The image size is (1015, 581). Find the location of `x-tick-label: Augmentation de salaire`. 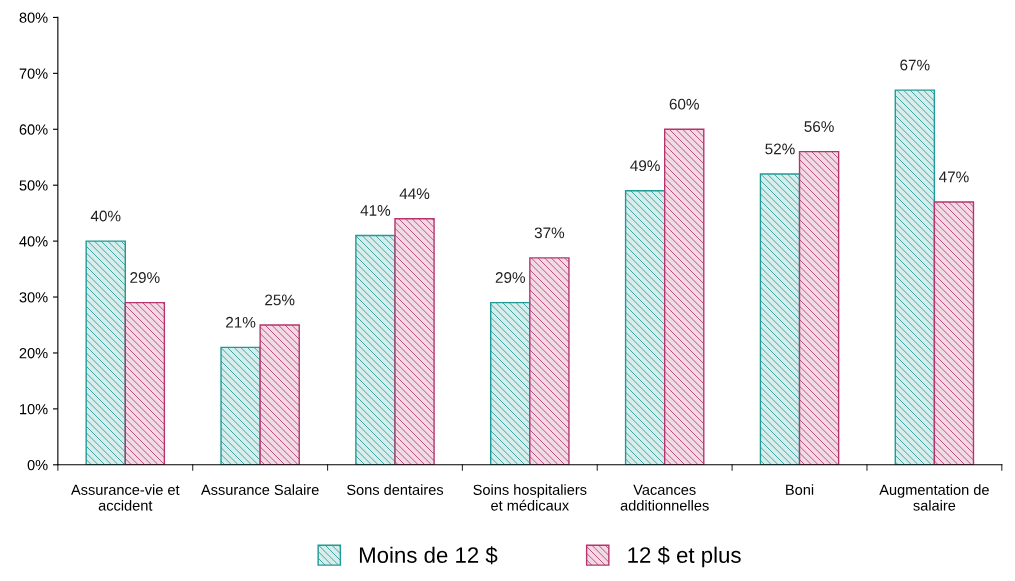

x-tick-label: Augmentation de salaire is located at coordinates (934, 497).